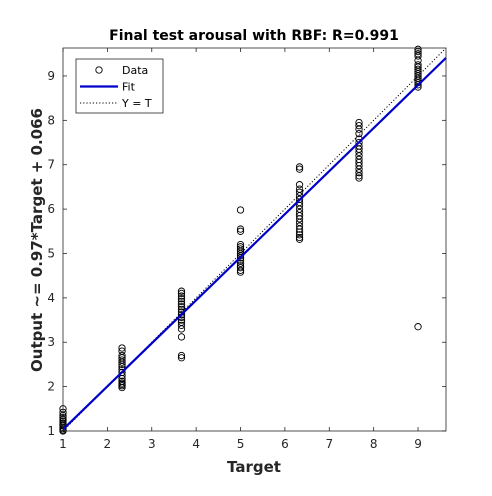 Image resolution: width=492 pixels, height=496 pixels. I want to click on y-tick-label: 4, so click(51, 298).